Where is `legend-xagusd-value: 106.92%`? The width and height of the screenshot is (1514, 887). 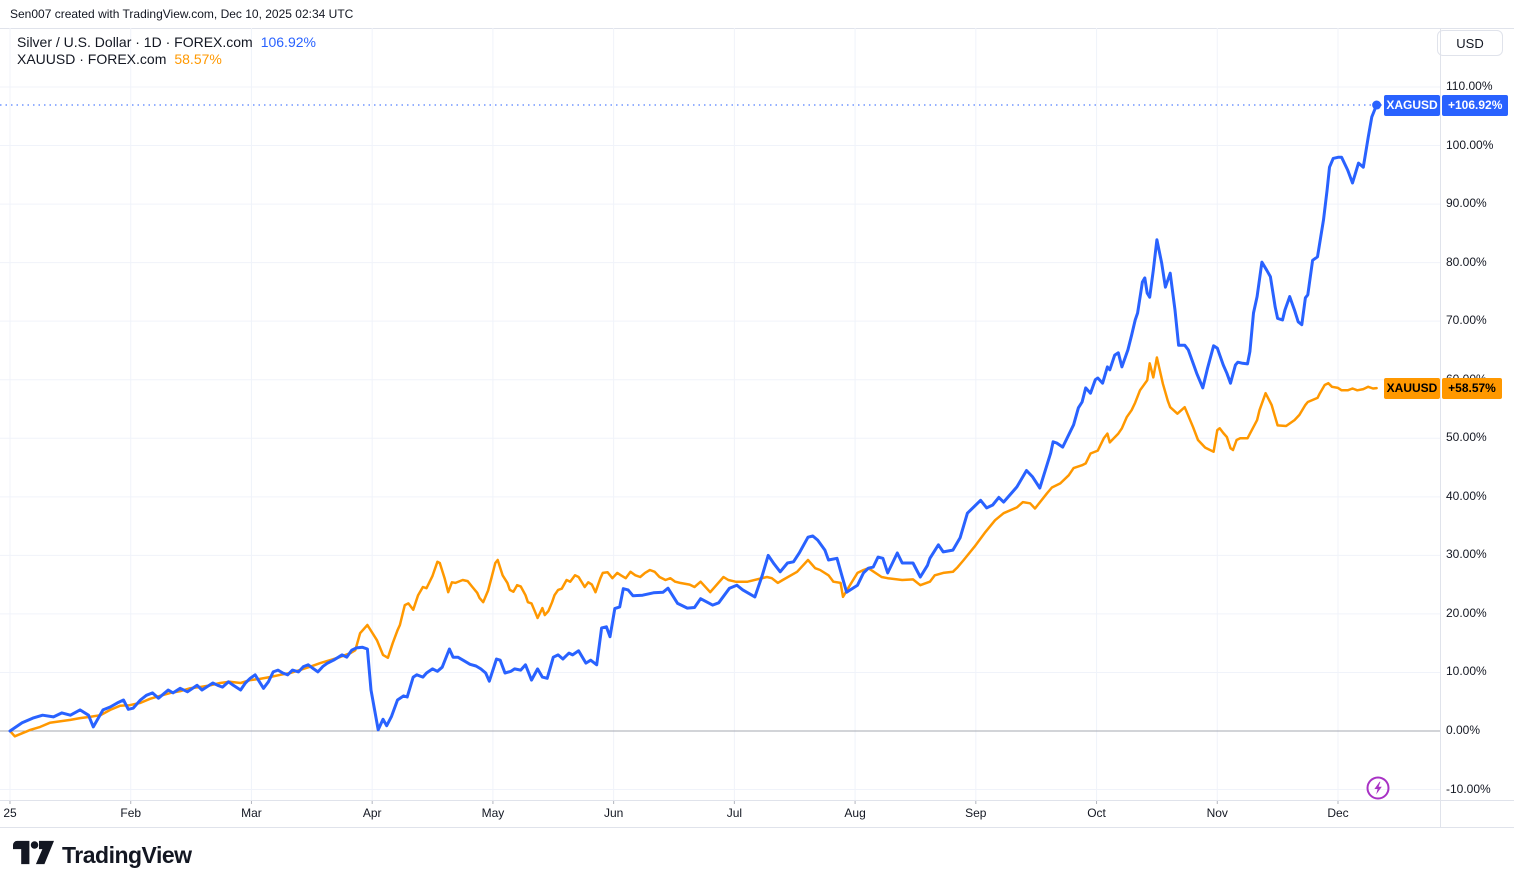 legend-xagusd-value: 106.92% is located at coordinates (288, 42).